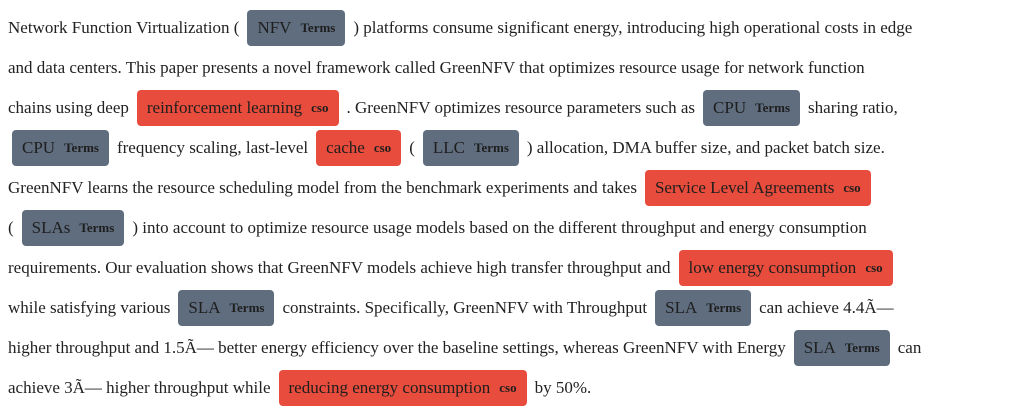 This screenshot has height=416, width=1024. I want to click on entity-text: NFV, so click(274, 27).